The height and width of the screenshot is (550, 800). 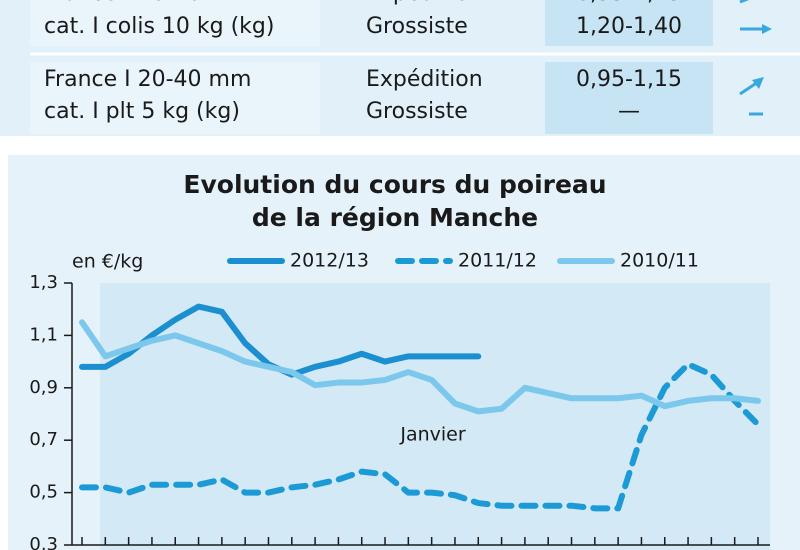 I want to click on legend-label: 2012/13, so click(x=329, y=261).